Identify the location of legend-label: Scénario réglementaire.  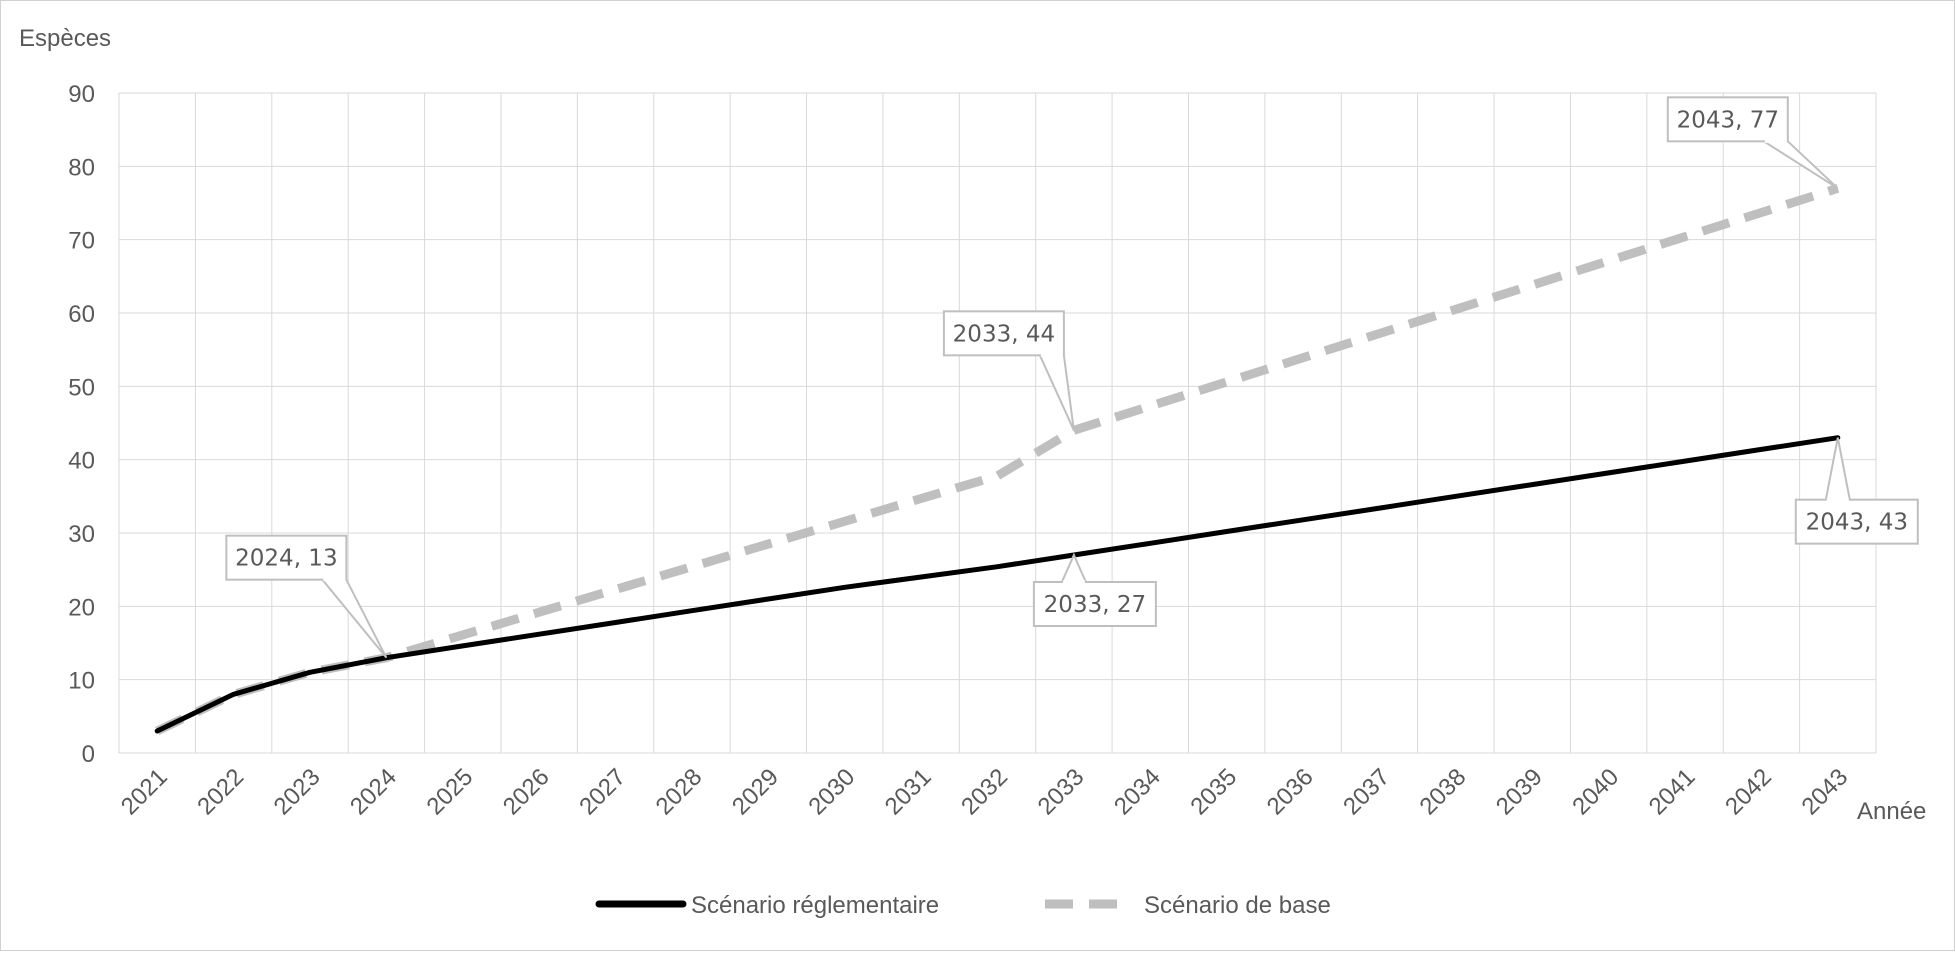
(815, 905).